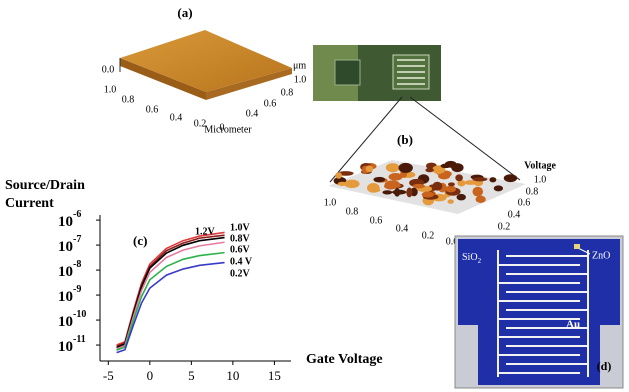 Image resolution: width=629 pixels, height=392 pixels. What do you see at coordinates (411, 72) in the screenshot?
I see `electrode-pattern` at bounding box center [411, 72].